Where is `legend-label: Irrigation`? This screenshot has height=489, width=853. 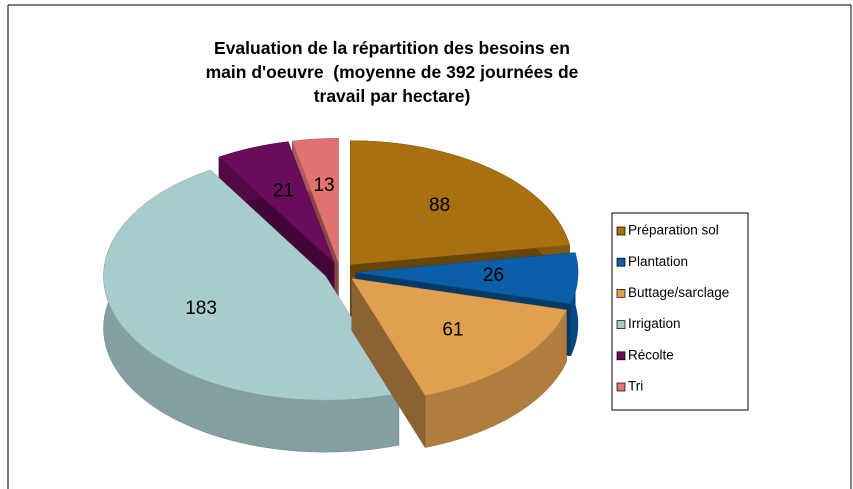 legend-label: Irrigation is located at coordinates (654, 323).